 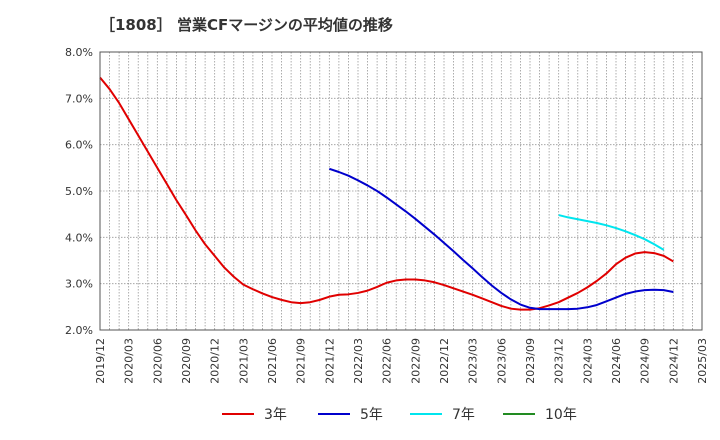 I want to click on x-tick-label: 2022/09, so click(x=415, y=361).